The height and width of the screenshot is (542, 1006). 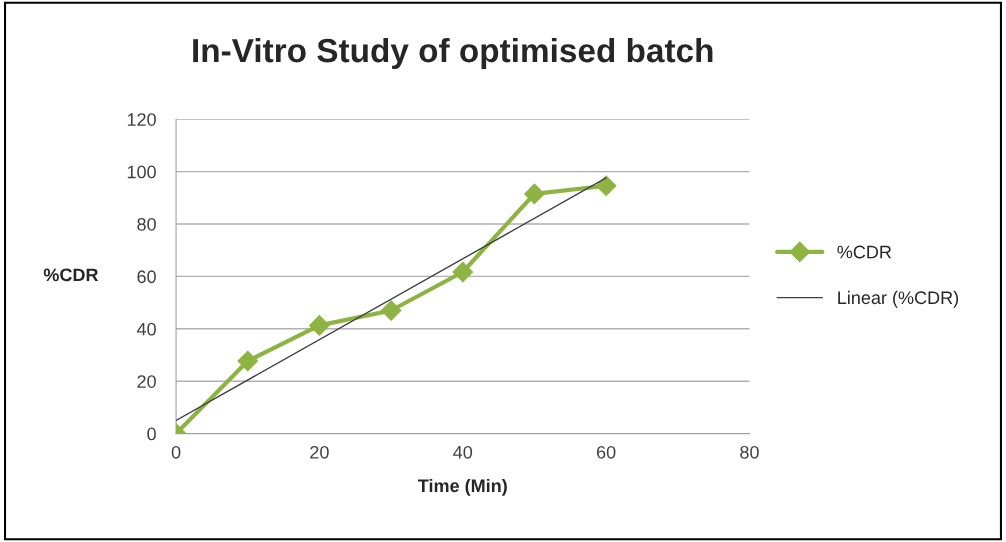 What do you see at coordinates (146, 381) in the screenshot?
I see `y-tick-label: 20` at bounding box center [146, 381].